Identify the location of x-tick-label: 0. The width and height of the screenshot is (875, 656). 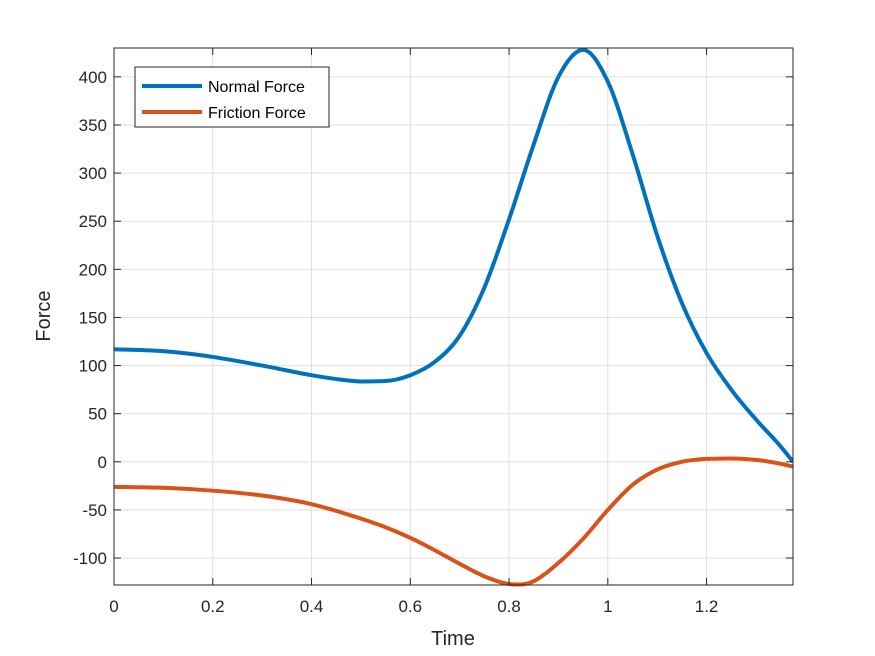
(113, 606).